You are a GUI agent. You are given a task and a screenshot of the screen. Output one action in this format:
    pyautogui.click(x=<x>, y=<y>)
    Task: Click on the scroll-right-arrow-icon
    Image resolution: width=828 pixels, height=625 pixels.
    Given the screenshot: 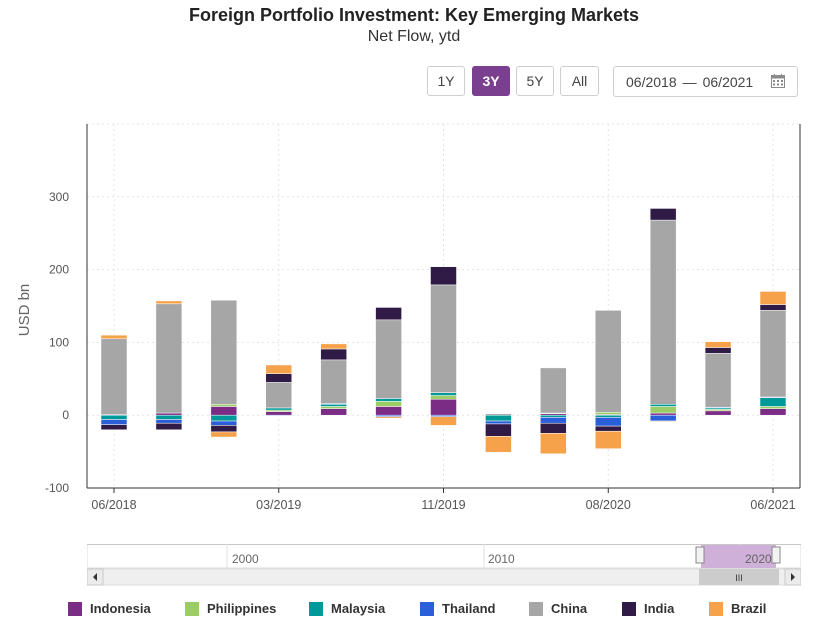 What is the action you would take?
    pyautogui.click(x=793, y=577)
    